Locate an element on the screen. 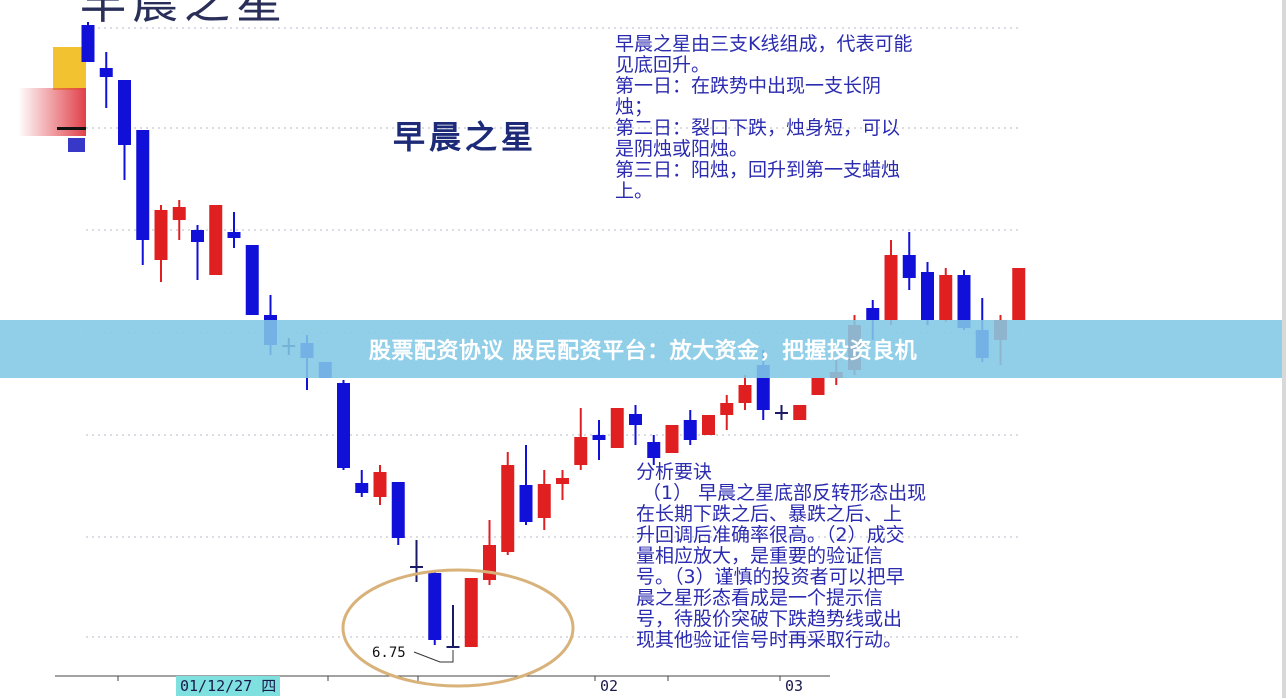 The width and height of the screenshot is (1286, 698). blue-decoration is located at coordinates (76, 145).